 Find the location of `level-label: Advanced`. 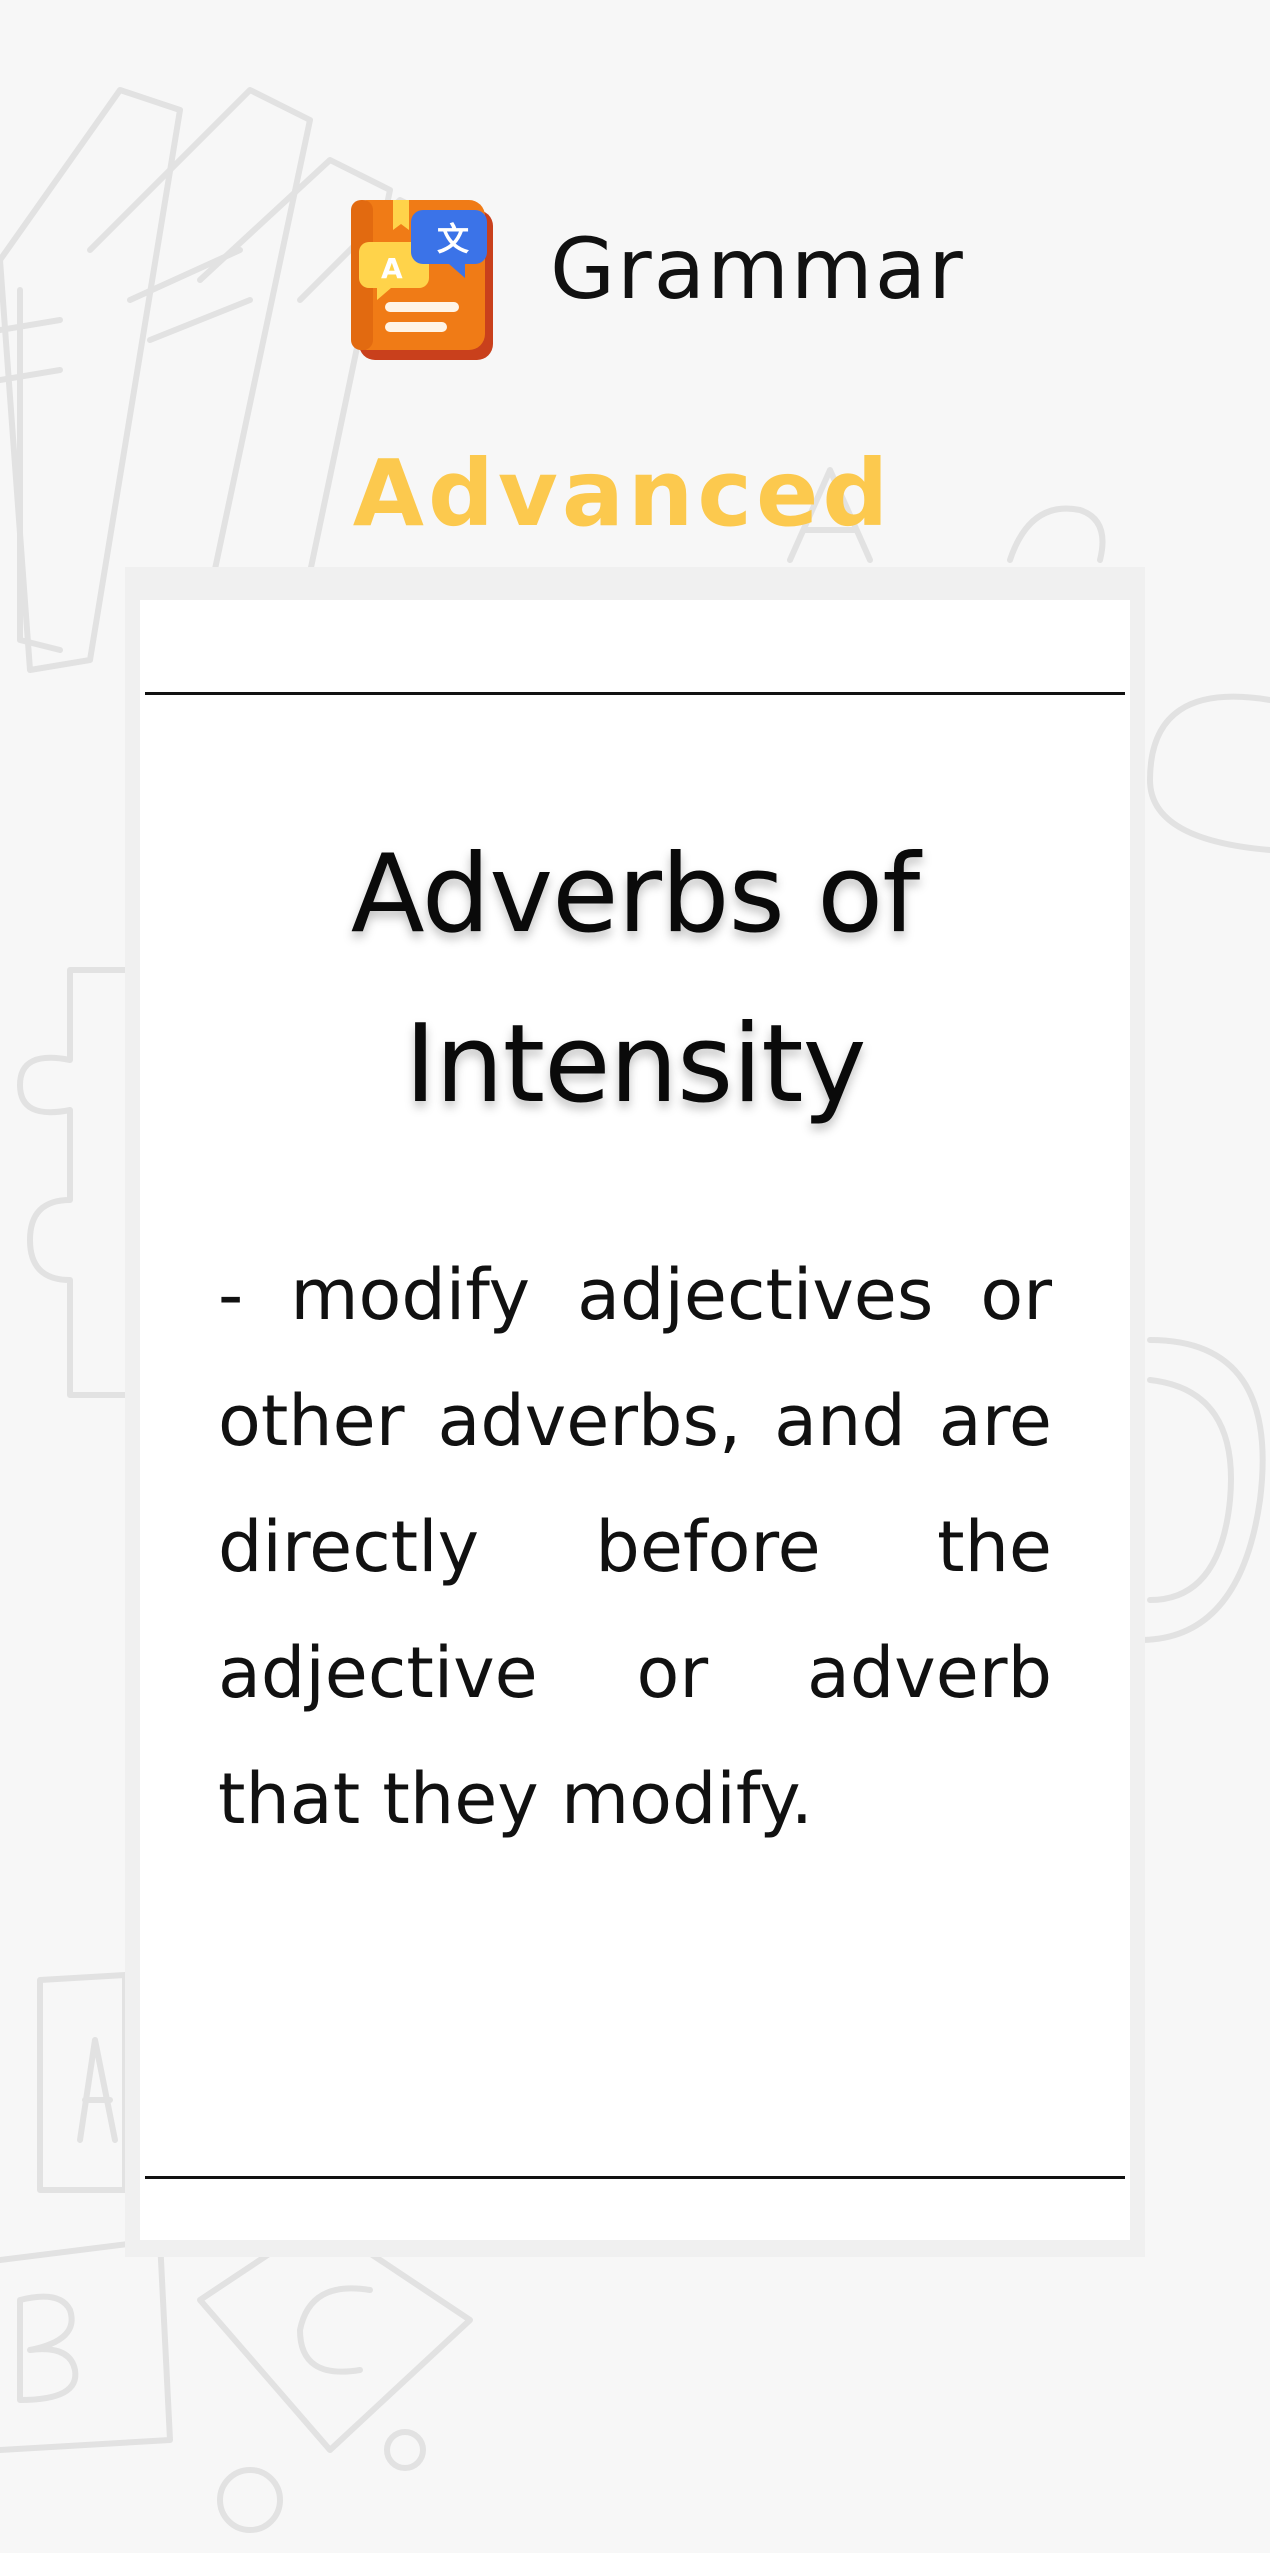

level-label: Advanced is located at coordinates (622, 493).